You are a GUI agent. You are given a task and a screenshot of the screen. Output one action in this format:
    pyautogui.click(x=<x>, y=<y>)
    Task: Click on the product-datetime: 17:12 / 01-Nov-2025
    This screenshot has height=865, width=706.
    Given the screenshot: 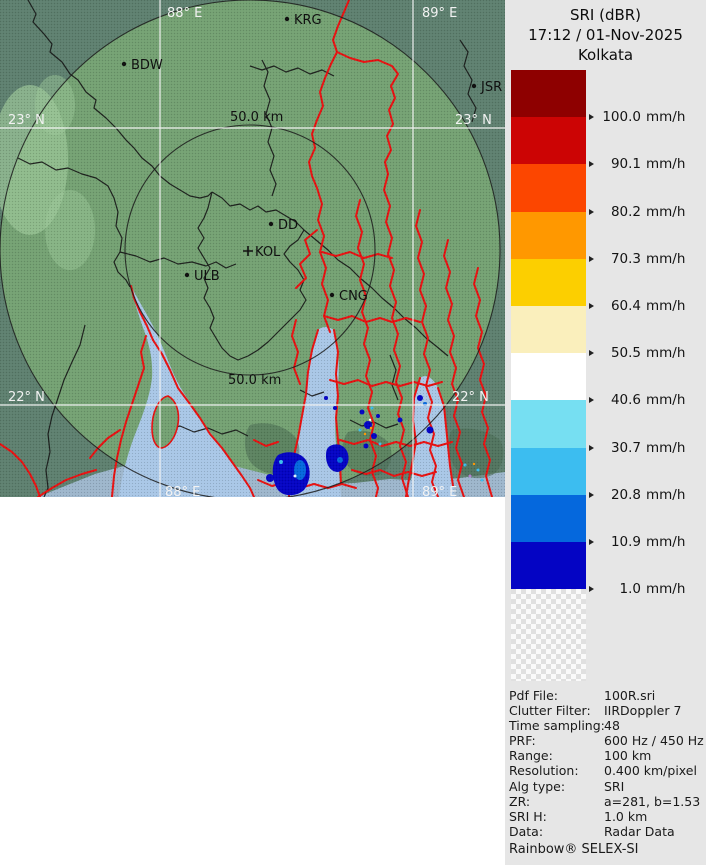 What is the action you would take?
    pyautogui.click(x=605, y=35)
    